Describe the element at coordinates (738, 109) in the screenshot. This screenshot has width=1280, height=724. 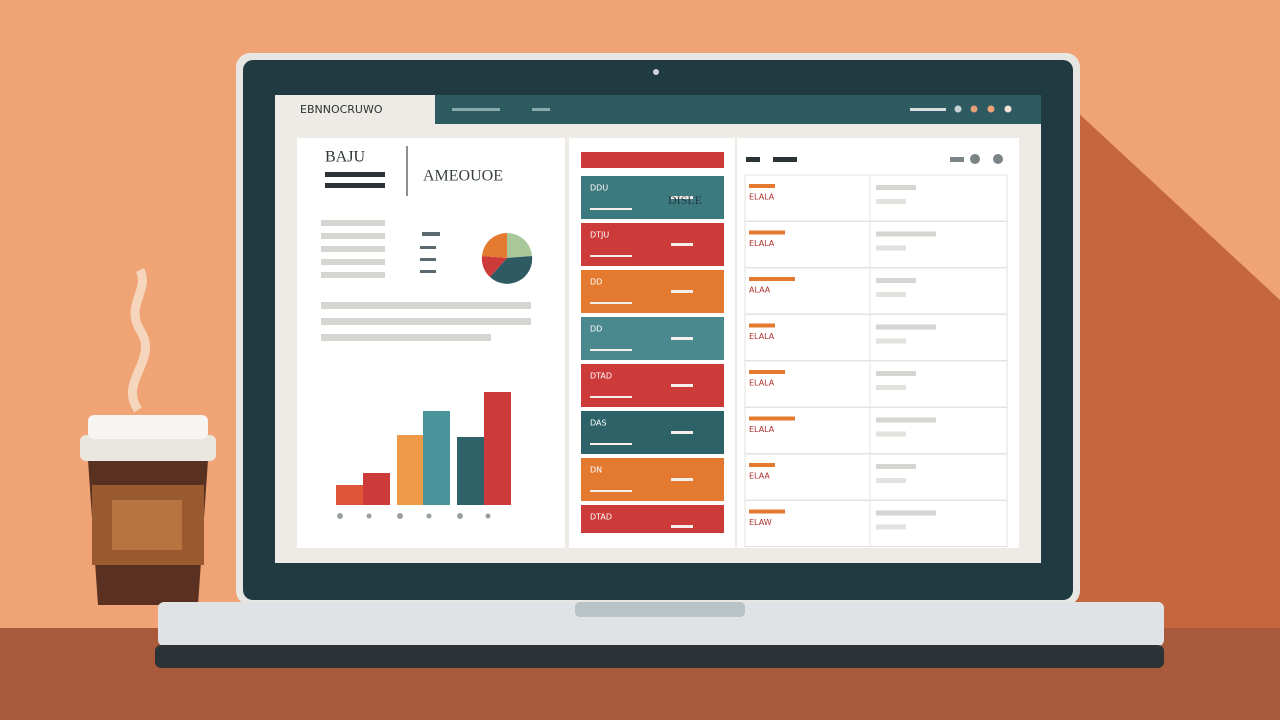
I see `header-bar` at that location.